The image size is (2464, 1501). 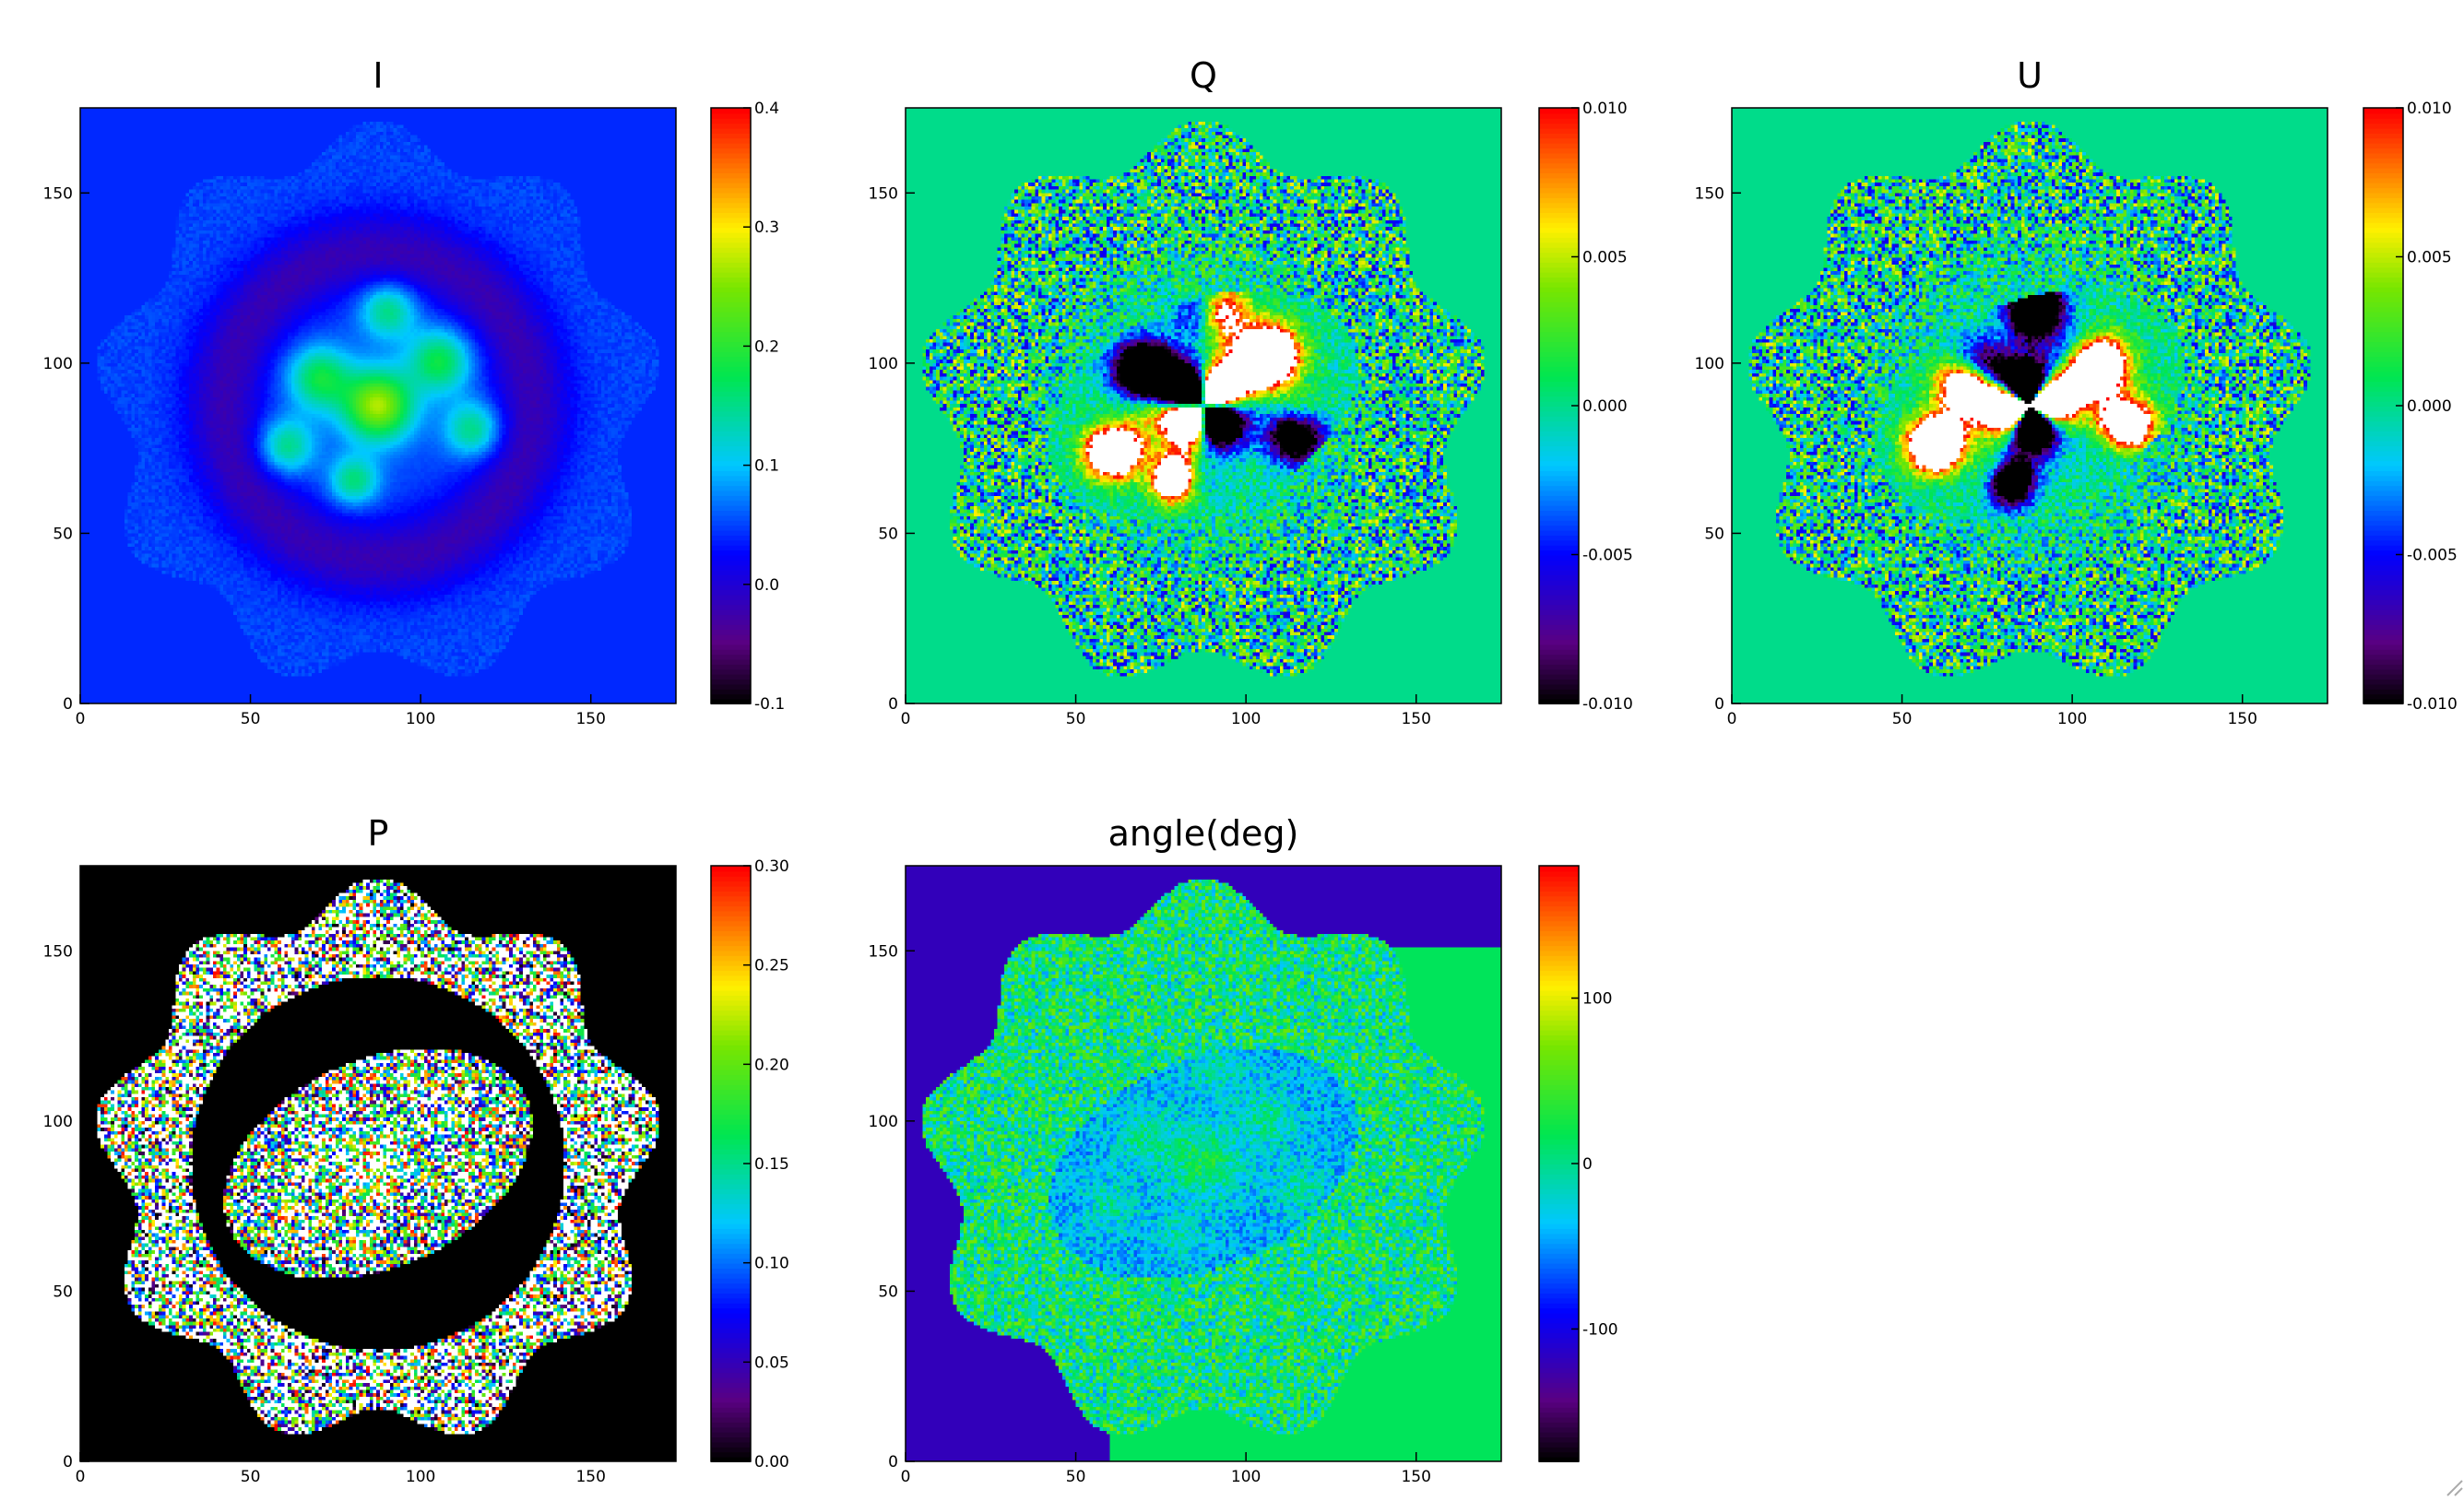 What do you see at coordinates (906, 1477) in the screenshot?
I see `x-tick-label: 0` at bounding box center [906, 1477].